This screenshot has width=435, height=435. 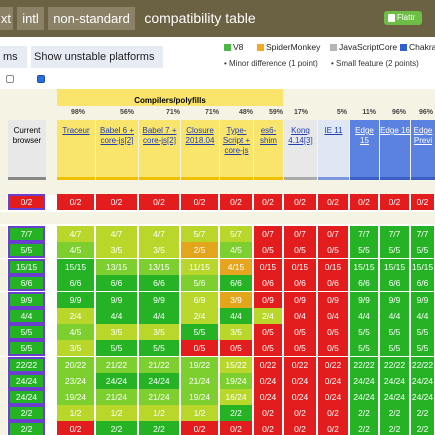 What do you see at coordinates (364, 135) in the screenshot?
I see `column-header-link: Edge 15` at bounding box center [364, 135].